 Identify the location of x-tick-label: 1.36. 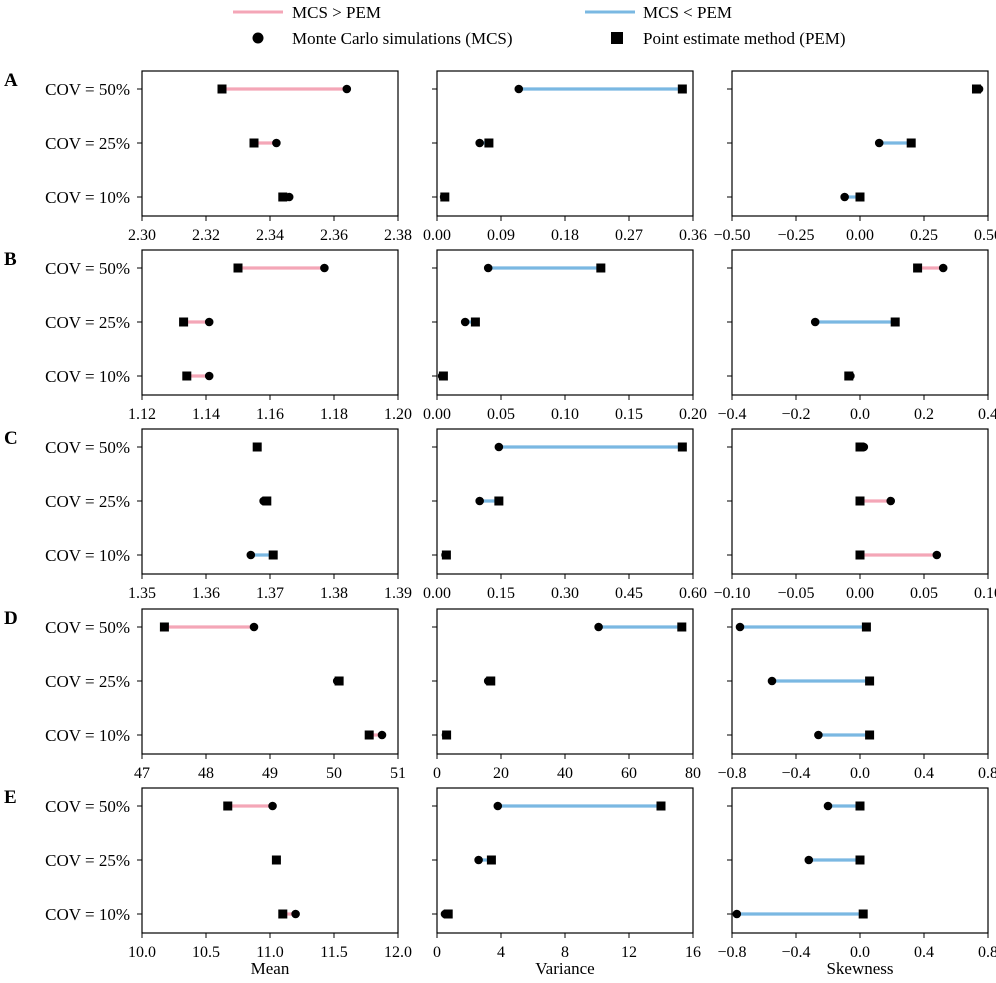
(206, 593).